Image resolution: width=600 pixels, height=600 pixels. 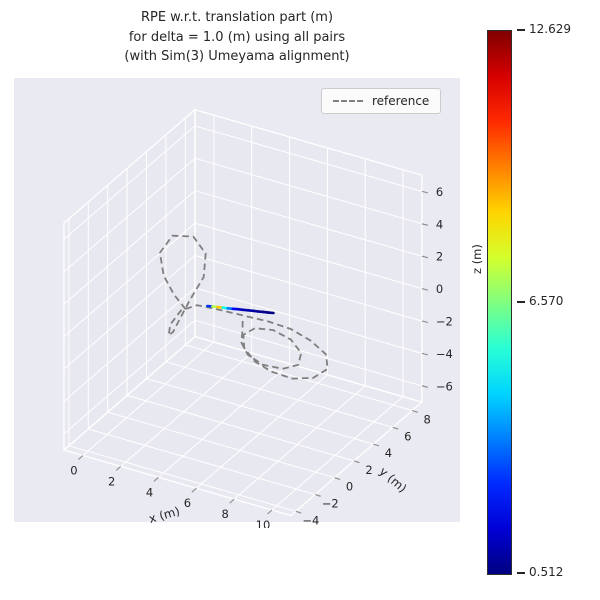 What do you see at coordinates (349, 487) in the screenshot?
I see `y-tick-label: 0` at bounding box center [349, 487].